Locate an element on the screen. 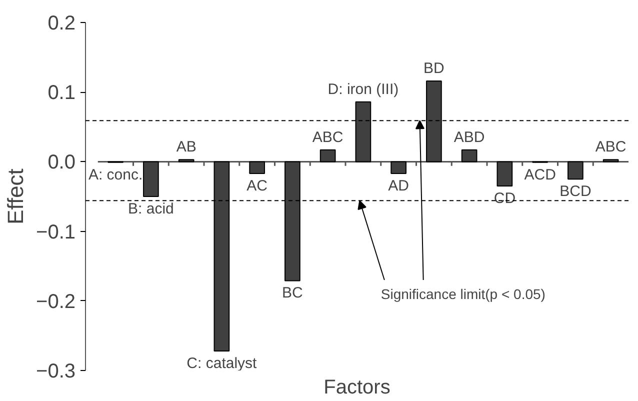  x-tick-label: BC is located at coordinates (293, 293).